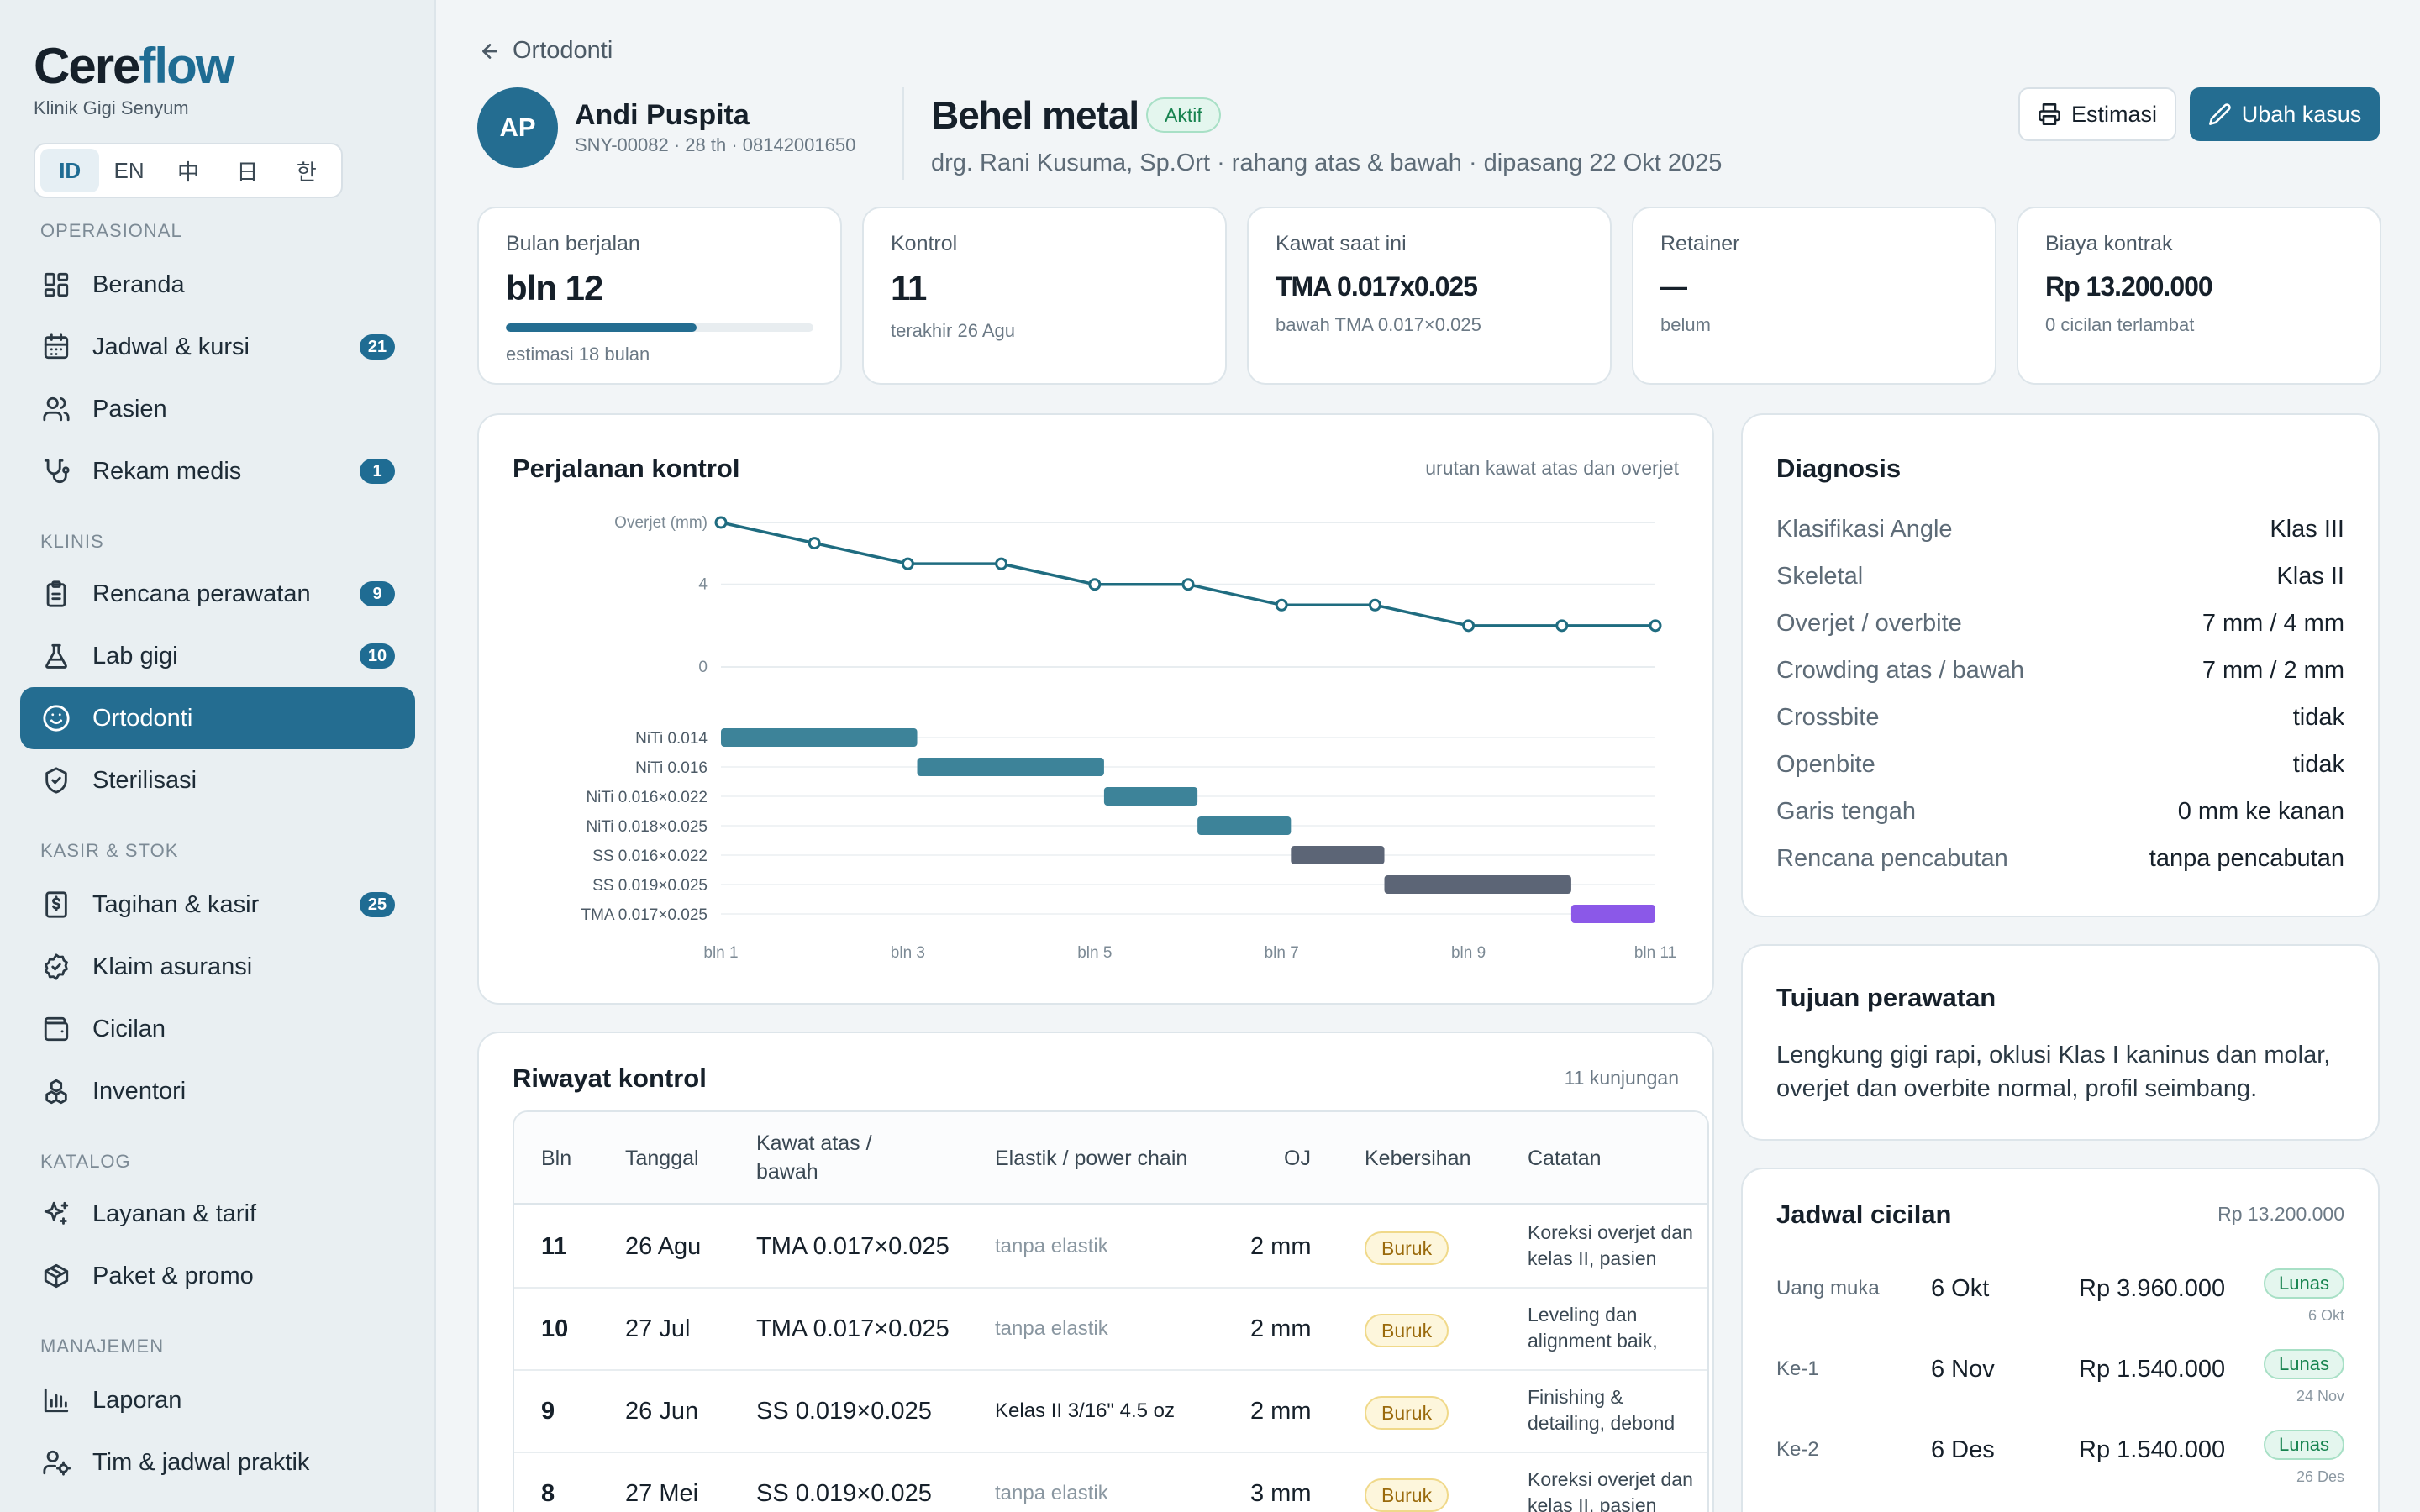  What do you see at coordinates (2285, 114) in the screenshot?
I see `edit-case-button: Ubah kasus` at bounding box center [2285, 114].